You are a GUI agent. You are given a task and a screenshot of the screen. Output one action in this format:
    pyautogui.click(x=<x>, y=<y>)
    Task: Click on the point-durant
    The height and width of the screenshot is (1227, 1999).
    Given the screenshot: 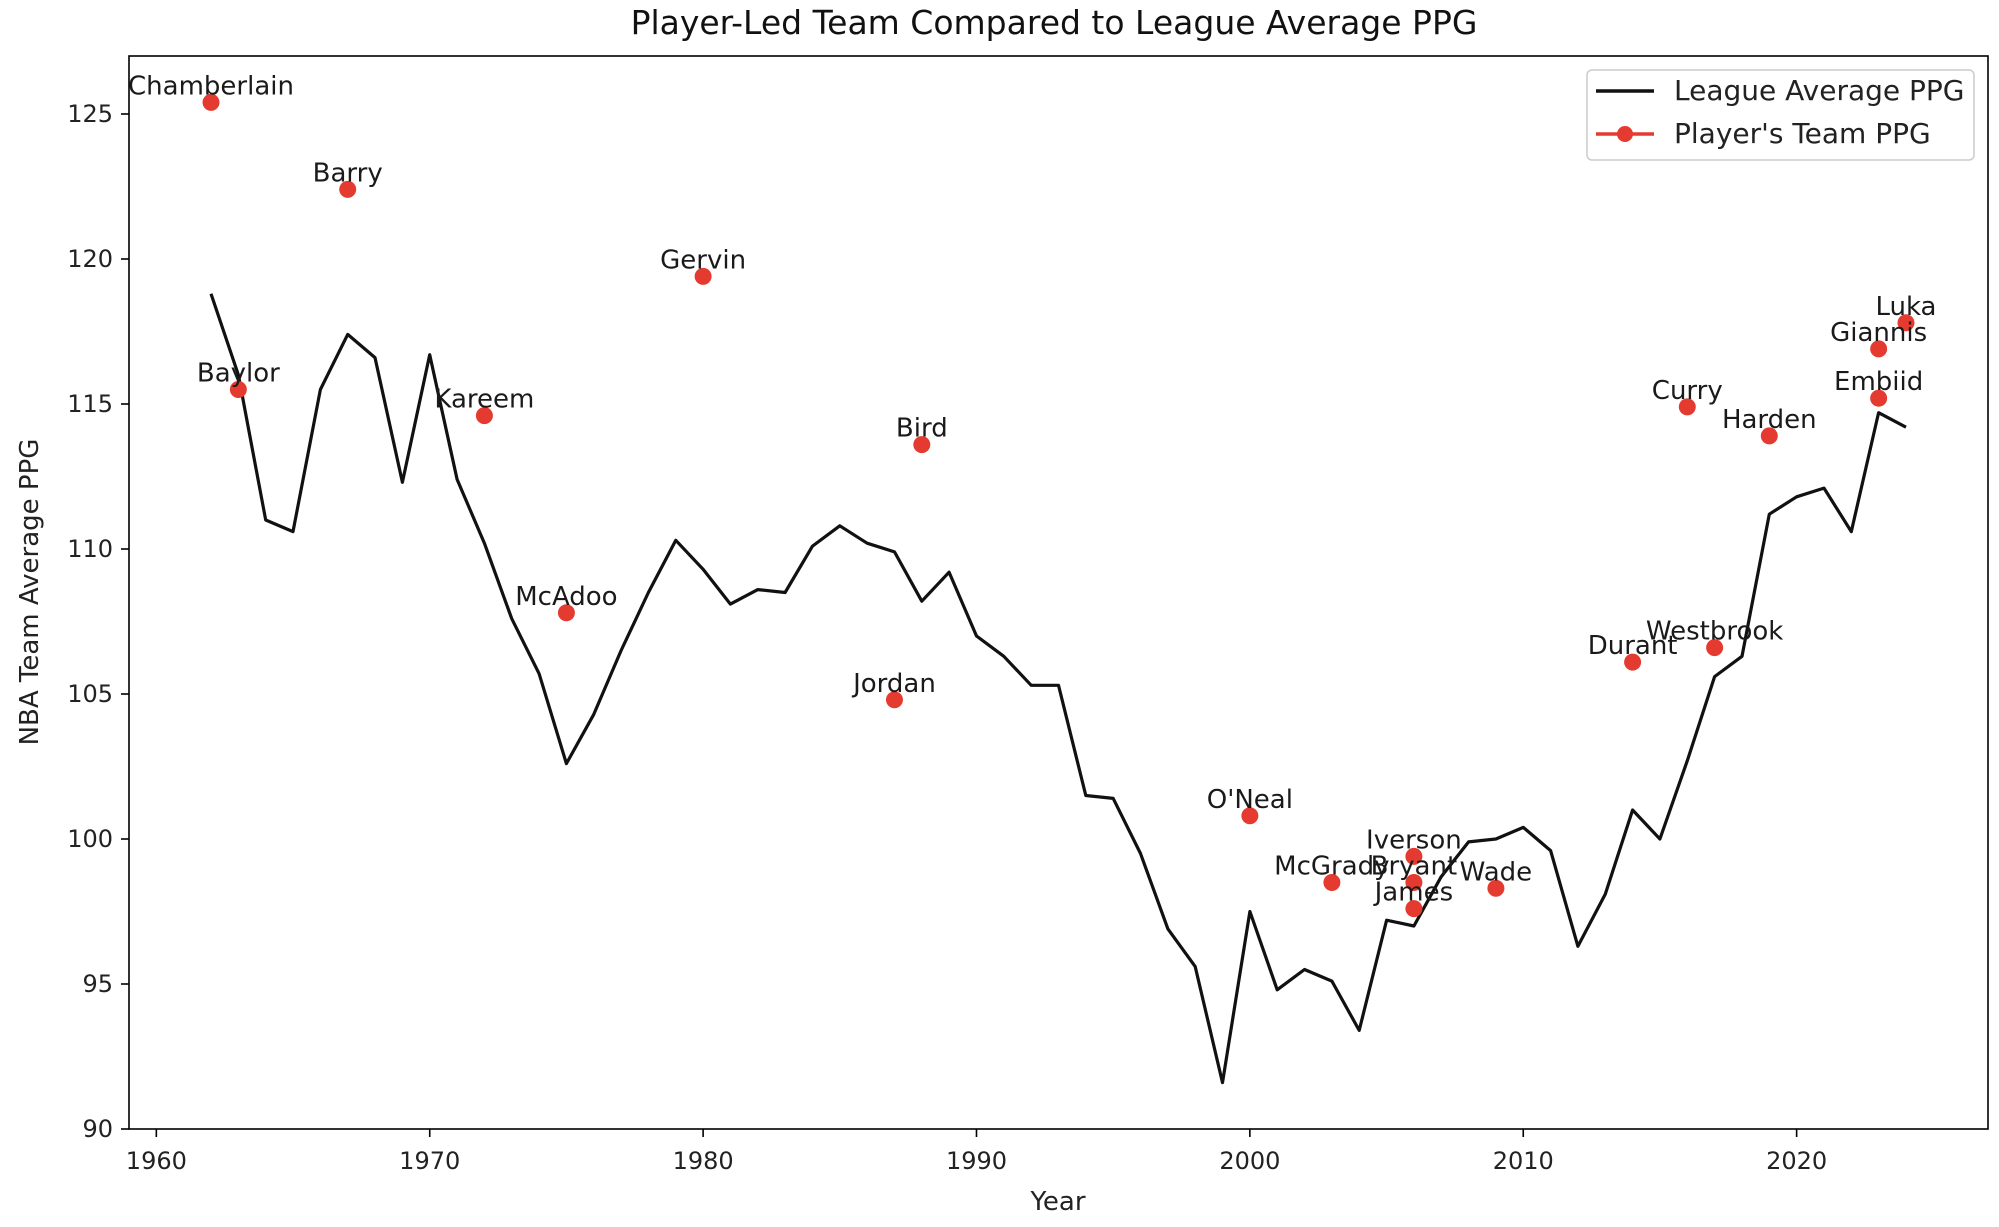 What is the action you would take?
    pyautogui.click(x=1633, y=662)
    